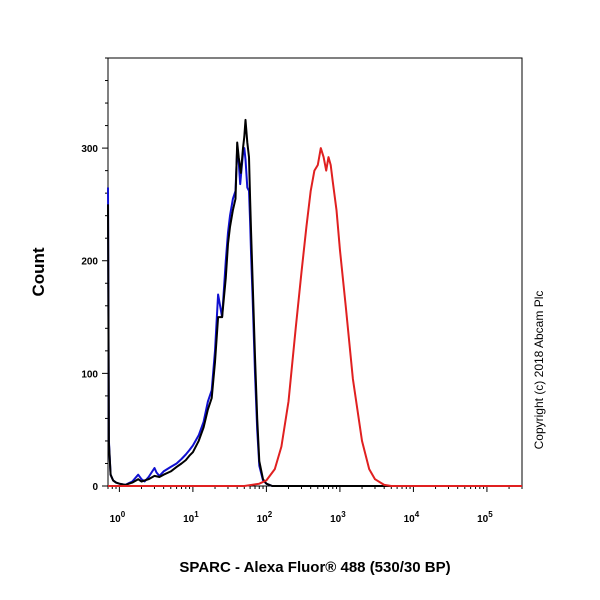 Image resolution: width=600 pixels, height=600 pixels. What do you see at coordinates (38, 271) in the screenshot?
I see `y-axis-title: Count` at bounding box center [38, 271].